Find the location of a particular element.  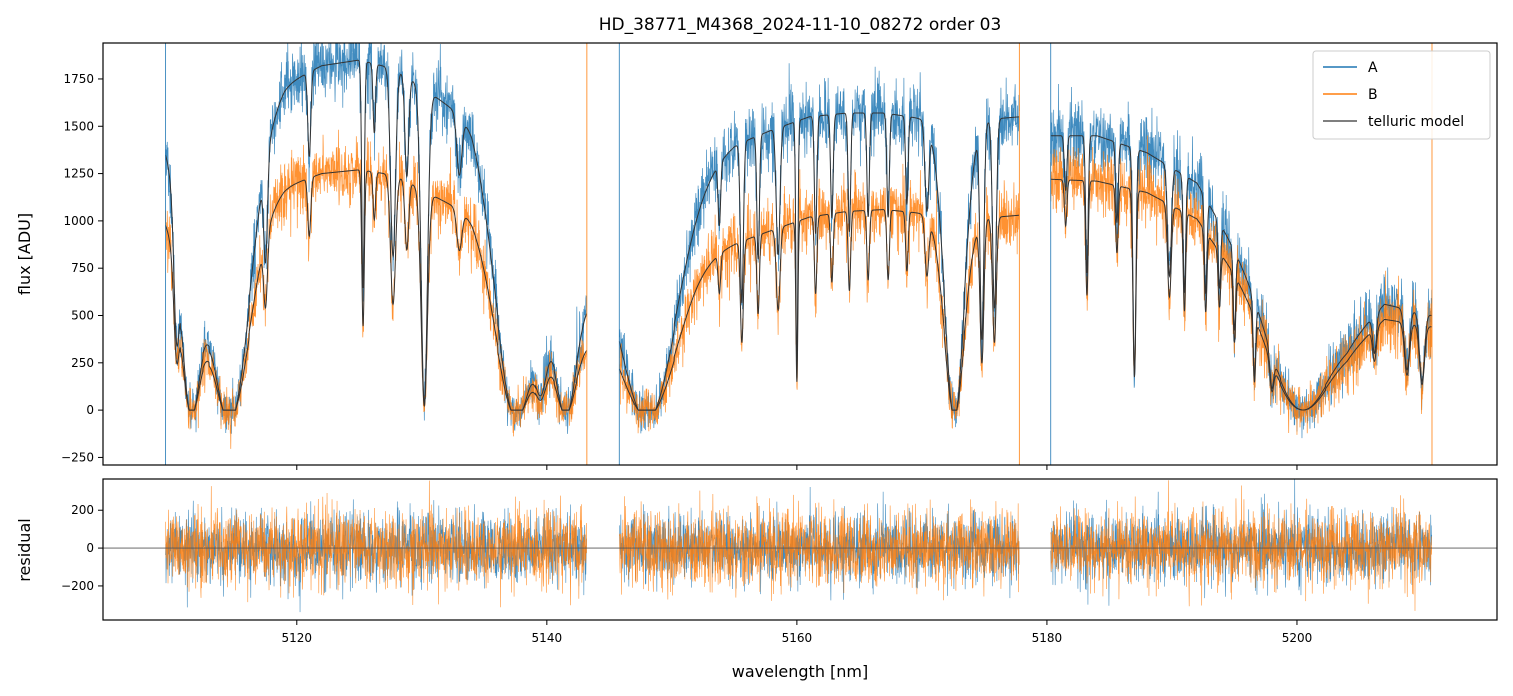

legend-box is located at coordinates (1401, 95).